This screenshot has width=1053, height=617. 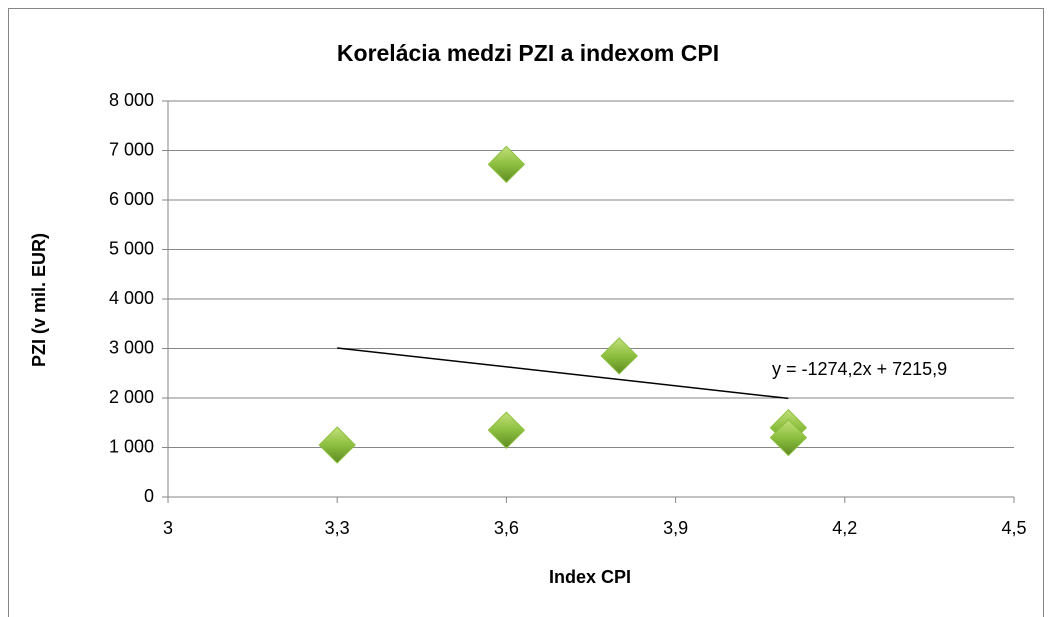 What do you see at coordinates (149, 496) in the screenshot?
I see `y-tick-label: 0` at bounding box center [149, 496].